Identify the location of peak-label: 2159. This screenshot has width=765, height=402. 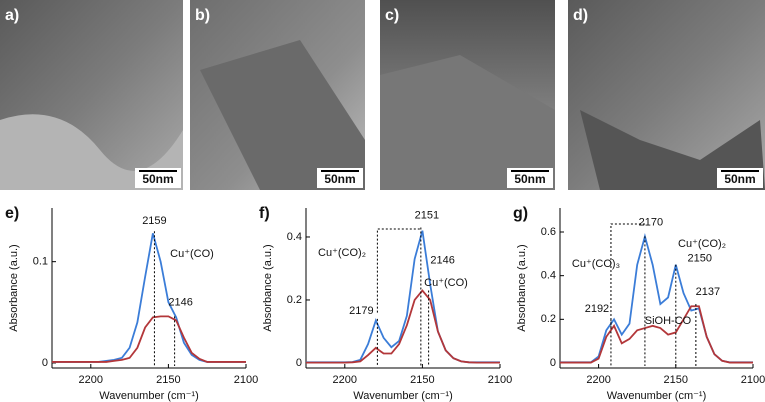
(154, 221).